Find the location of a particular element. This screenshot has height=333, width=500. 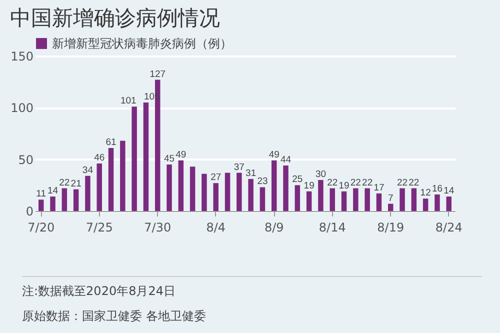

data-label: 16 is located at coordinates (437, 188).